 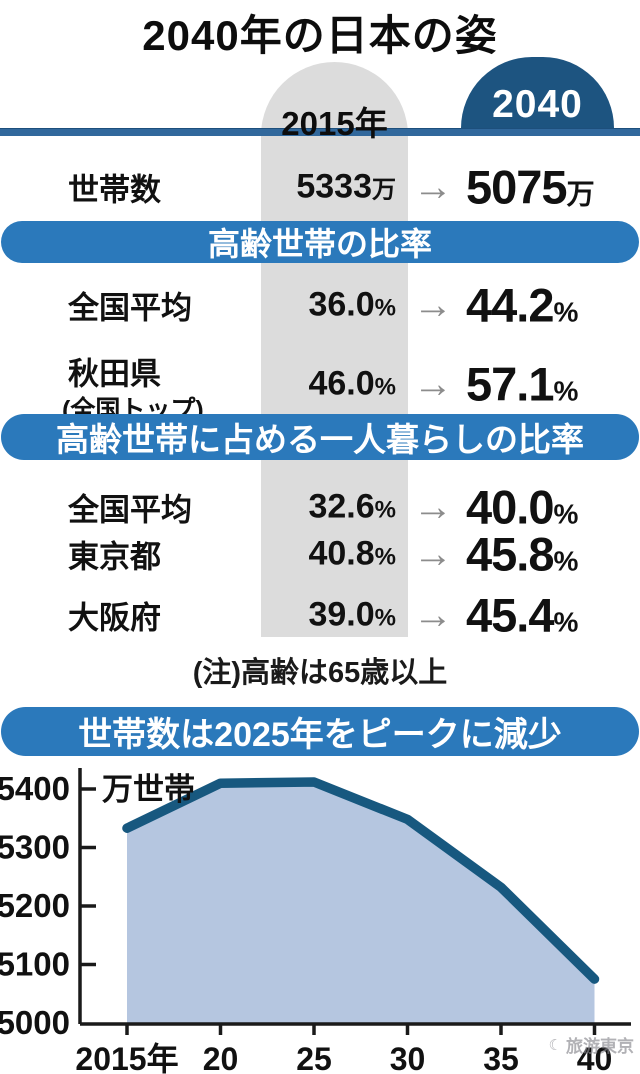 I want to click on table-row-tokyo: 東京都 40.8% → 45.8%, so click(x=320, y=554).